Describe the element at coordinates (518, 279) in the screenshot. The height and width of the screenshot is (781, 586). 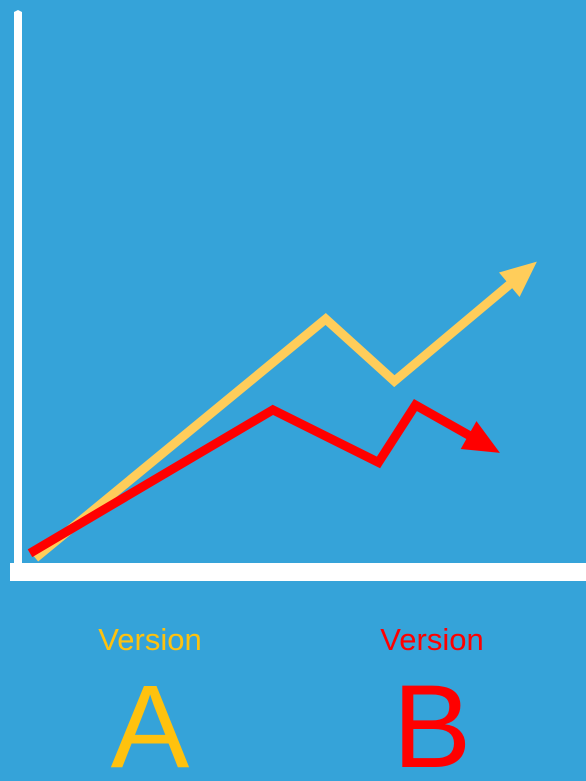
I see `series-a-arrowhead` at that location.